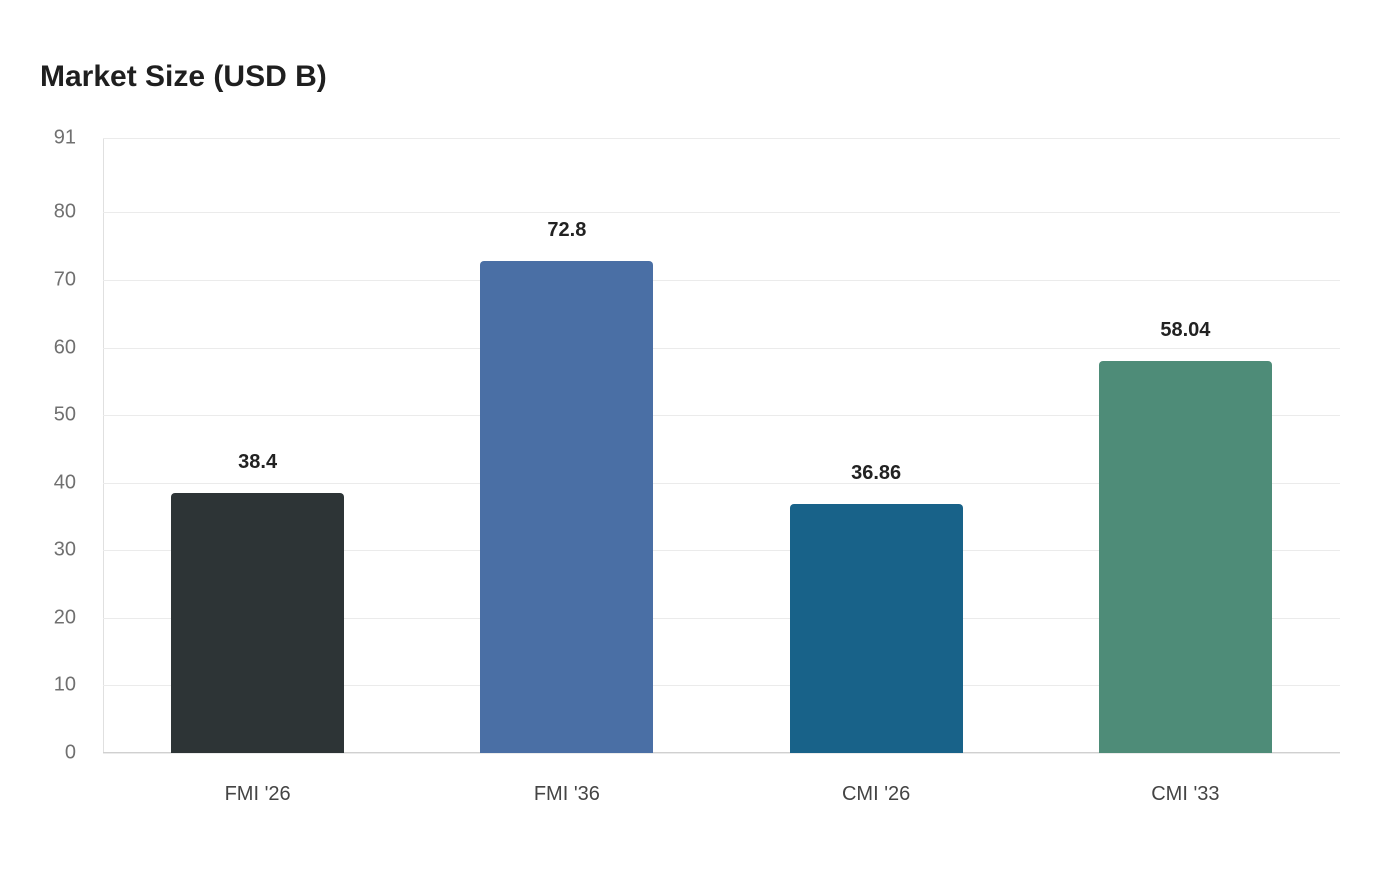  What do you see at coordinates (258, 462) in the screenshot?
I see `bar-value-label: 38.4` at bounding box center [258, 462].